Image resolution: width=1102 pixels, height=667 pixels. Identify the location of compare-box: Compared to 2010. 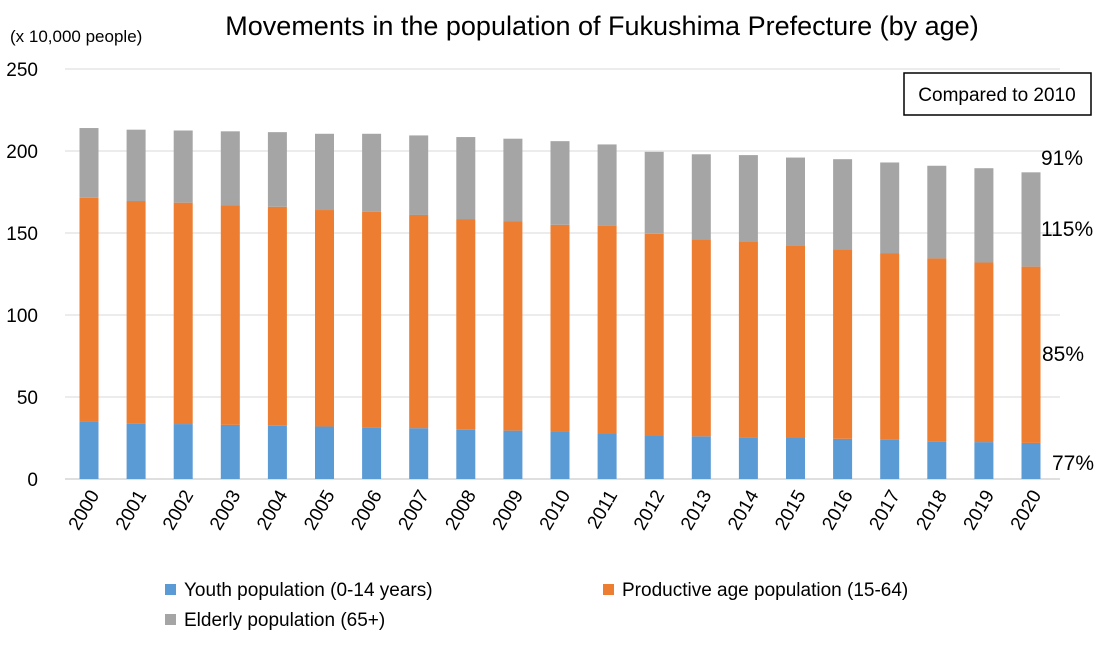
(997, 94).